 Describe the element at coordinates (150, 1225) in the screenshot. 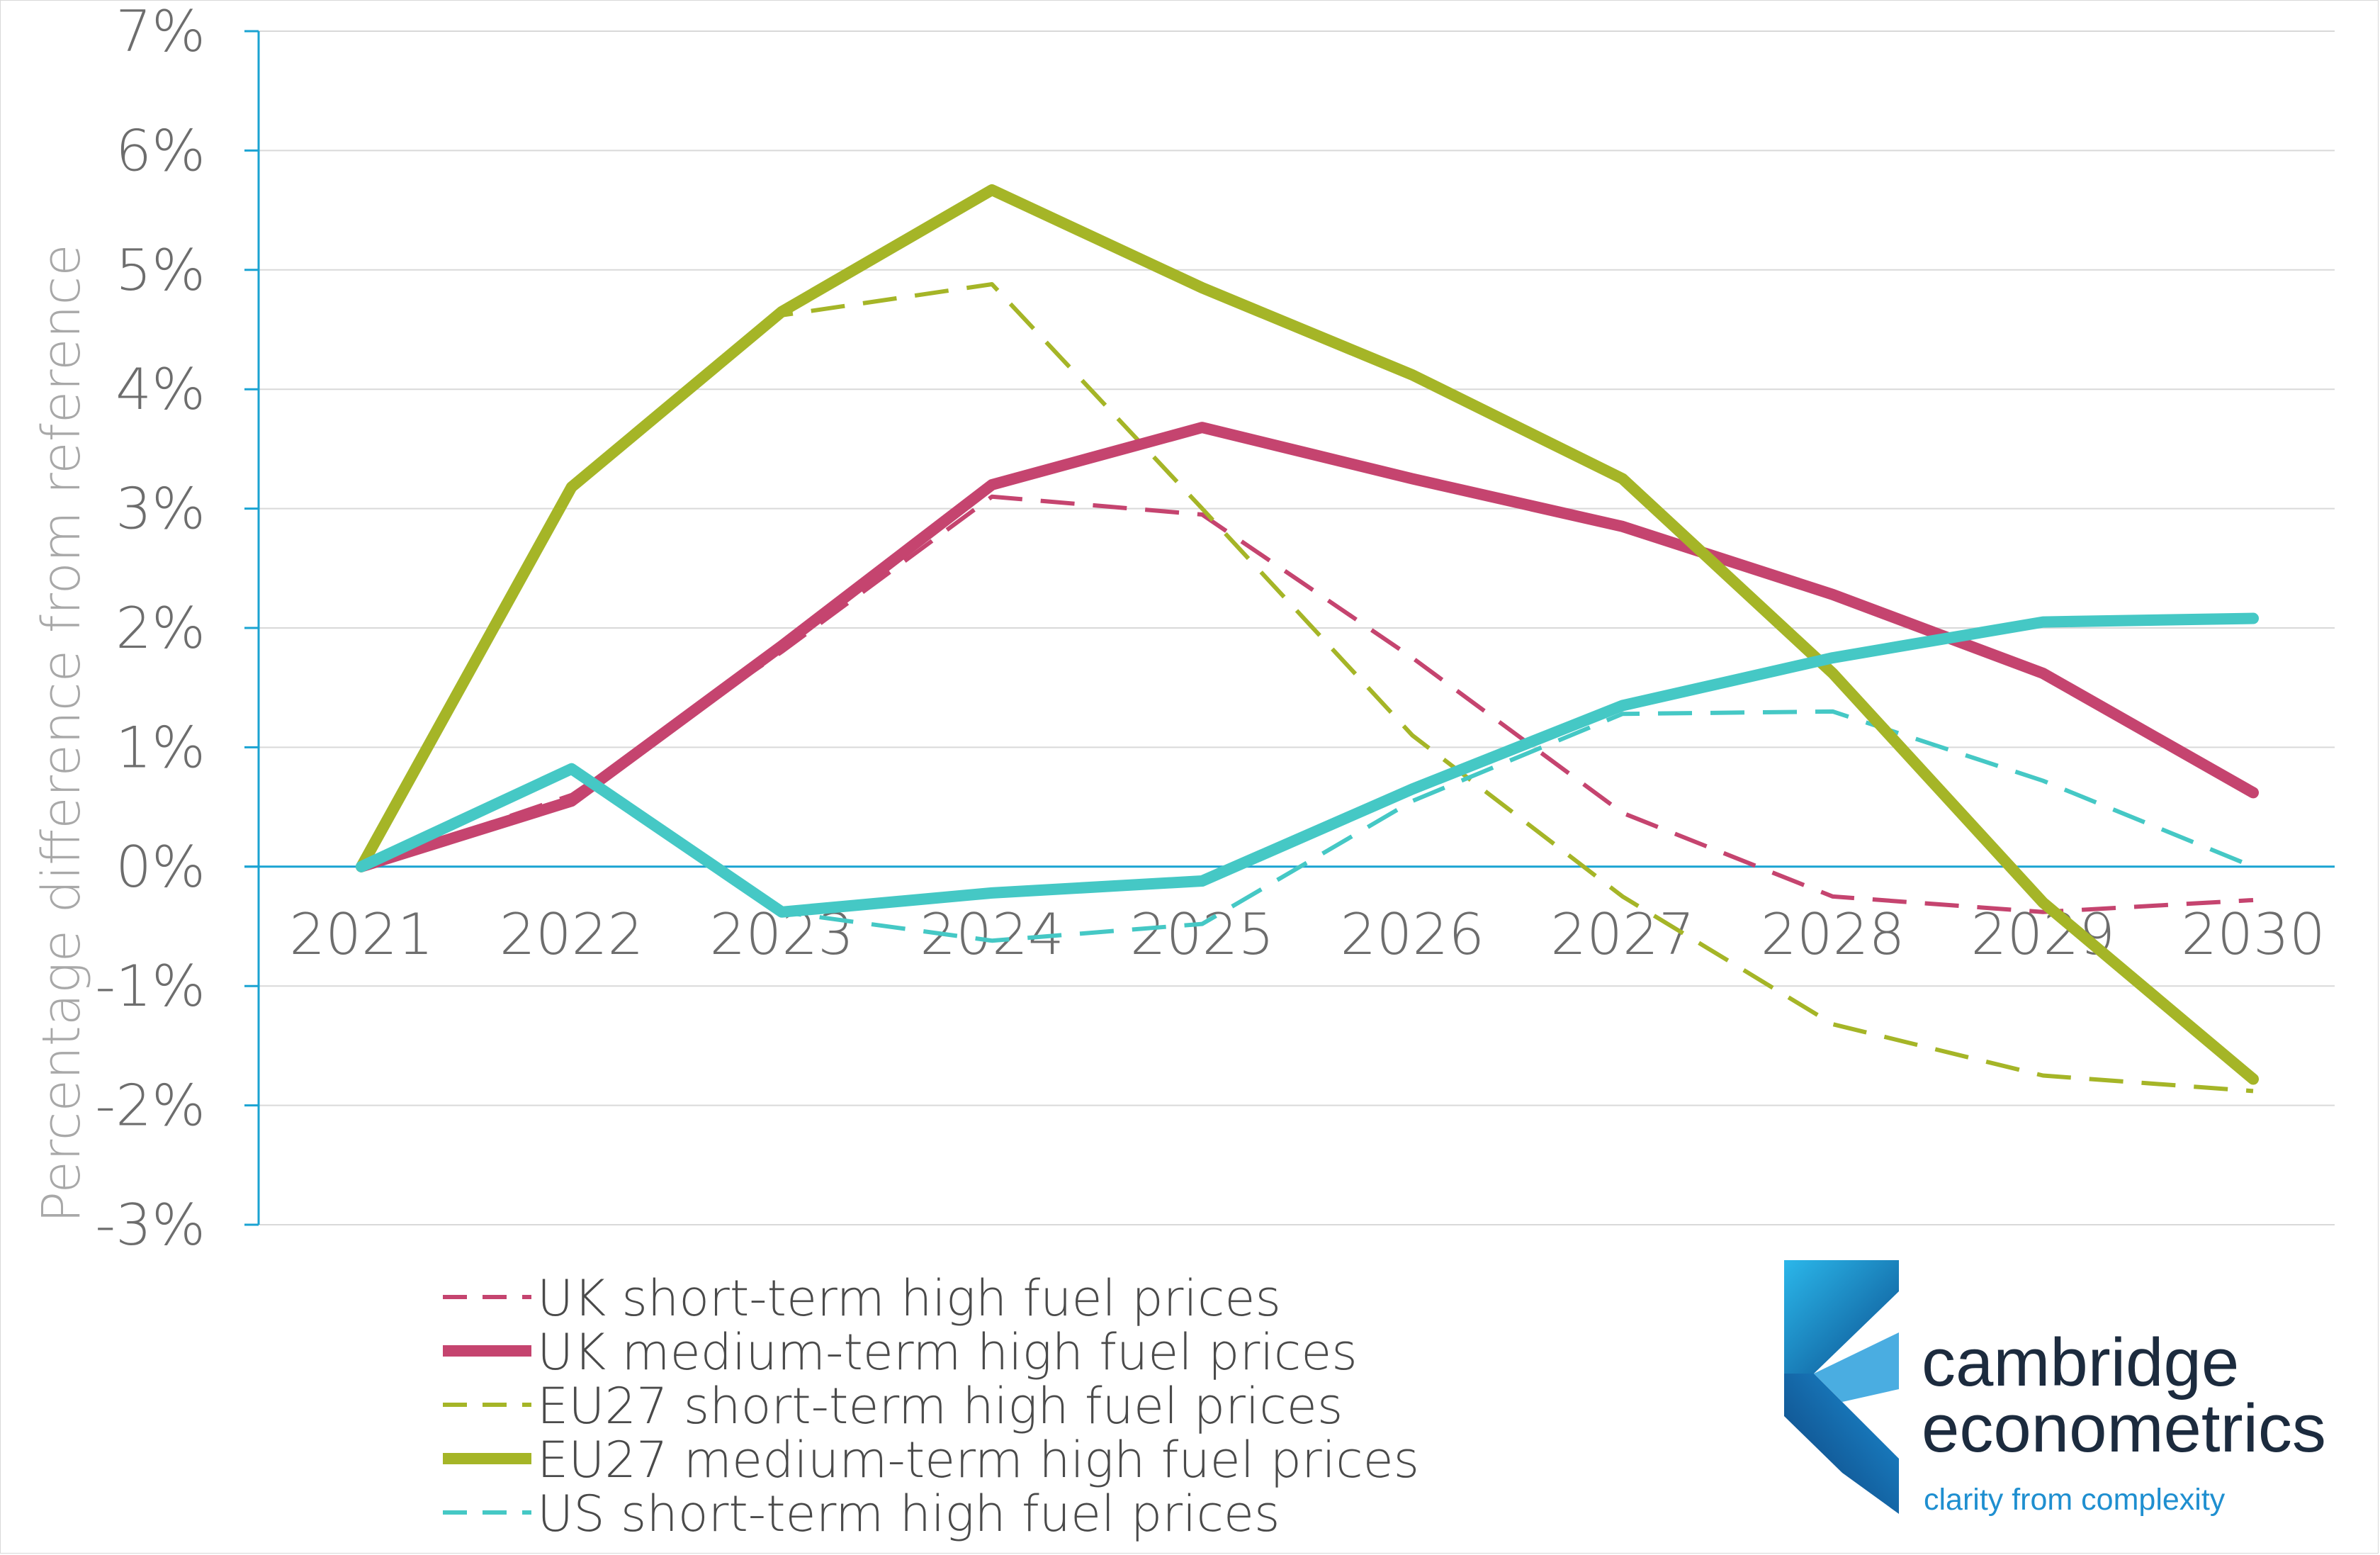

I see `y-tick-label: -3%` at that location.